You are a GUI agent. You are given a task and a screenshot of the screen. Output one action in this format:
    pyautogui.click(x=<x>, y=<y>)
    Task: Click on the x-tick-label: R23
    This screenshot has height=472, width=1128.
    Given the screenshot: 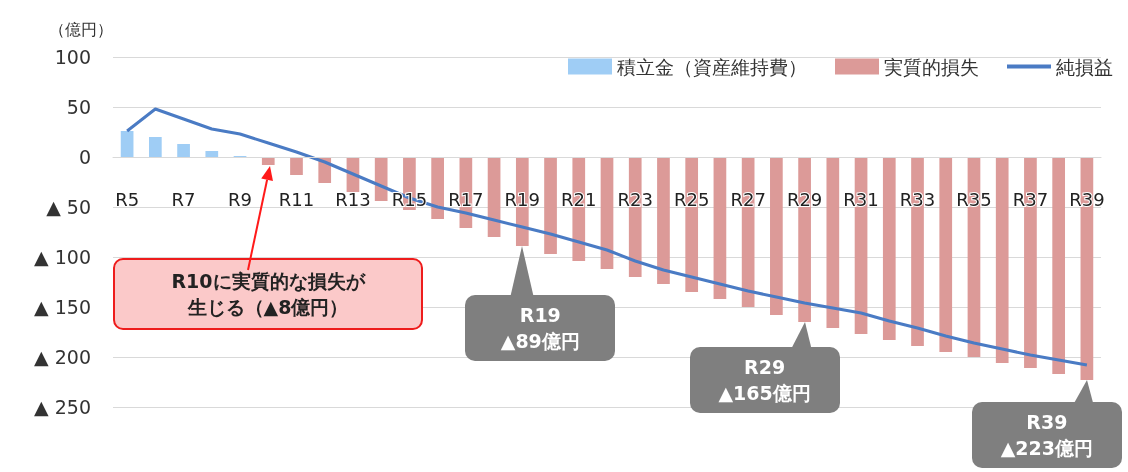 What is the action you would take?
    pyautogui.click(x=635, y=199)
    